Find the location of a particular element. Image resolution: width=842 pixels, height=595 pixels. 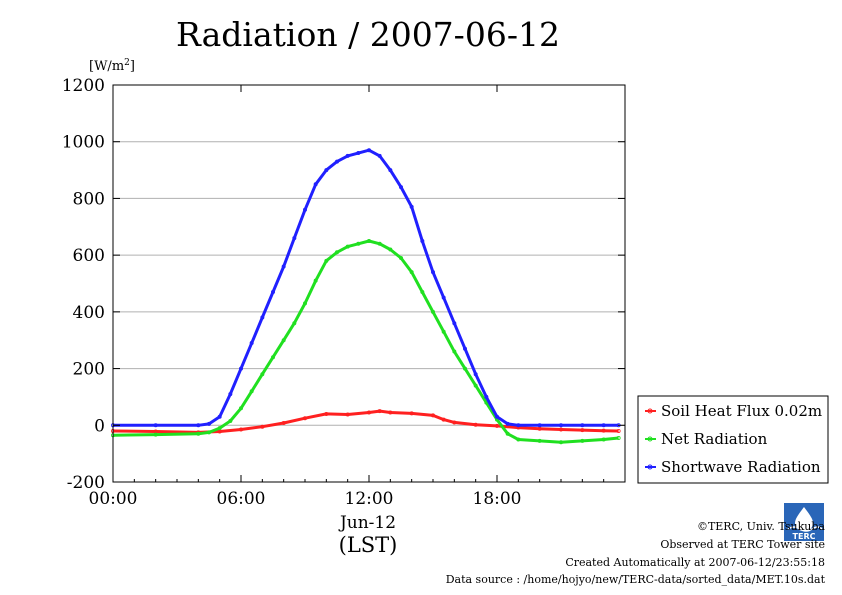

y-tick-label: 600 is located at coordinates (89, 256).